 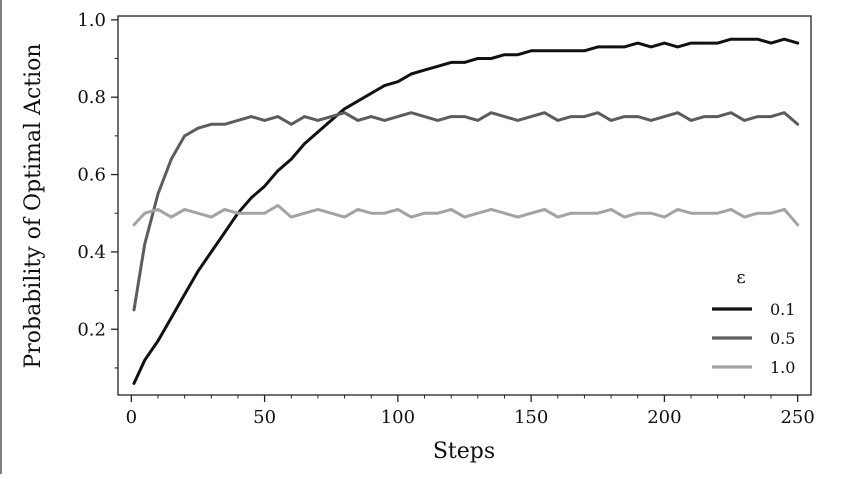 I want to click on x-axis-title: Steps, so click(x=464, y=451).